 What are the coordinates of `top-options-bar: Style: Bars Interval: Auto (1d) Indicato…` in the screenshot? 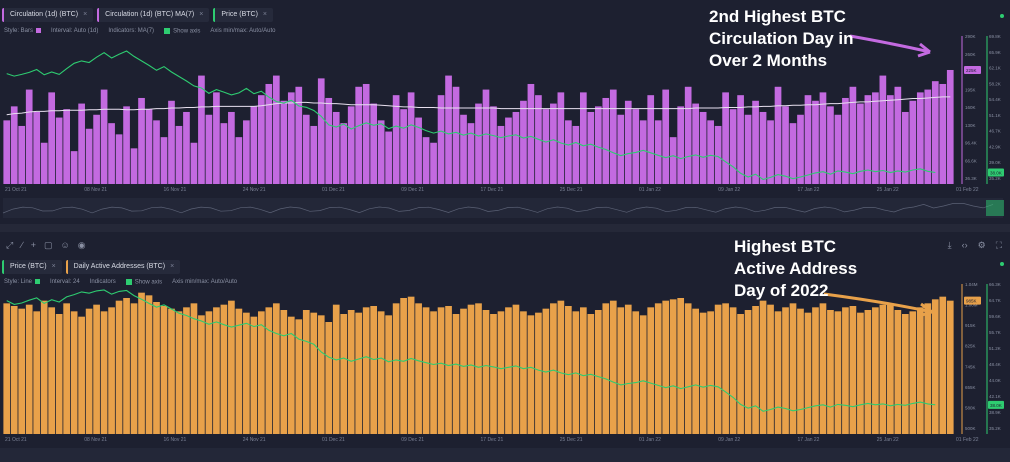 It's located at (139, 31).